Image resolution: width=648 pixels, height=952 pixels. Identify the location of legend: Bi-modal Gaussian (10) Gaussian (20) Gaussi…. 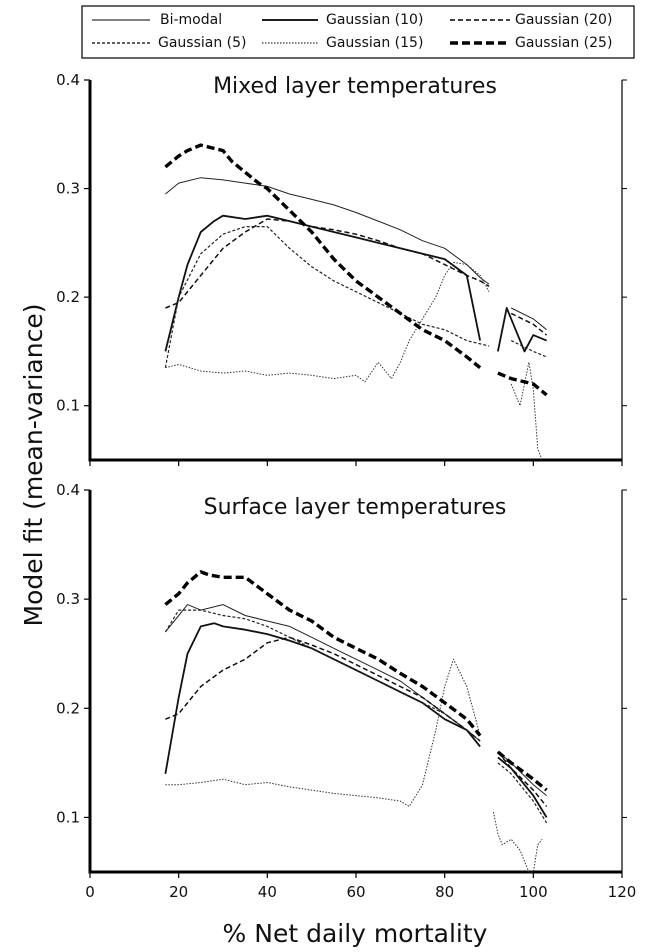
(358, 32).